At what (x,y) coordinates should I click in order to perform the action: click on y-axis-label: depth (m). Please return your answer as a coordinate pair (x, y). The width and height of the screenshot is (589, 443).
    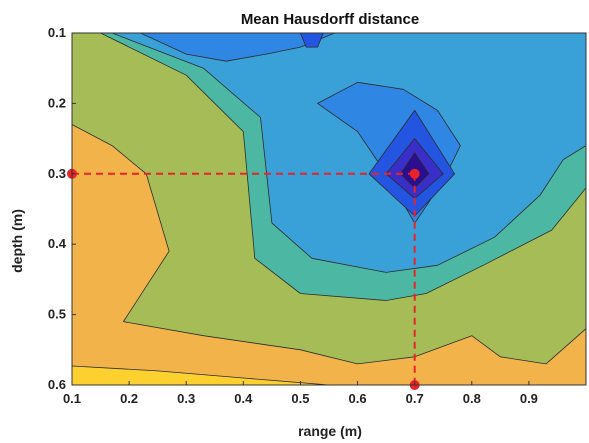
    Looking at the image, I should click on (17, 241).